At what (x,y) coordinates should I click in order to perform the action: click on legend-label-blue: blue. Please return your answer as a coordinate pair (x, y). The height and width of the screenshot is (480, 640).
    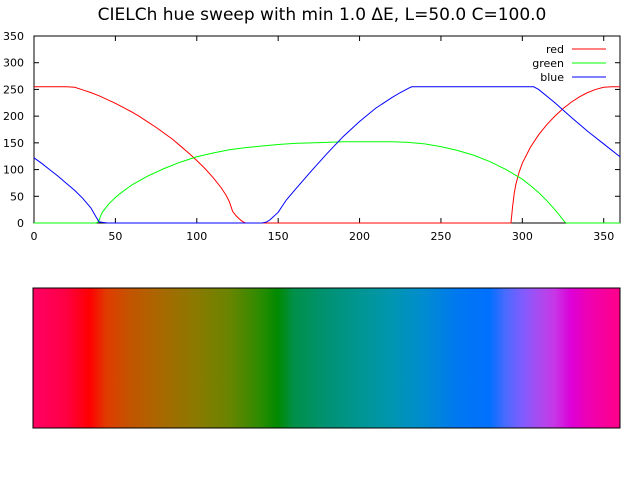
    Looking at the image, I should click on (552, 77).